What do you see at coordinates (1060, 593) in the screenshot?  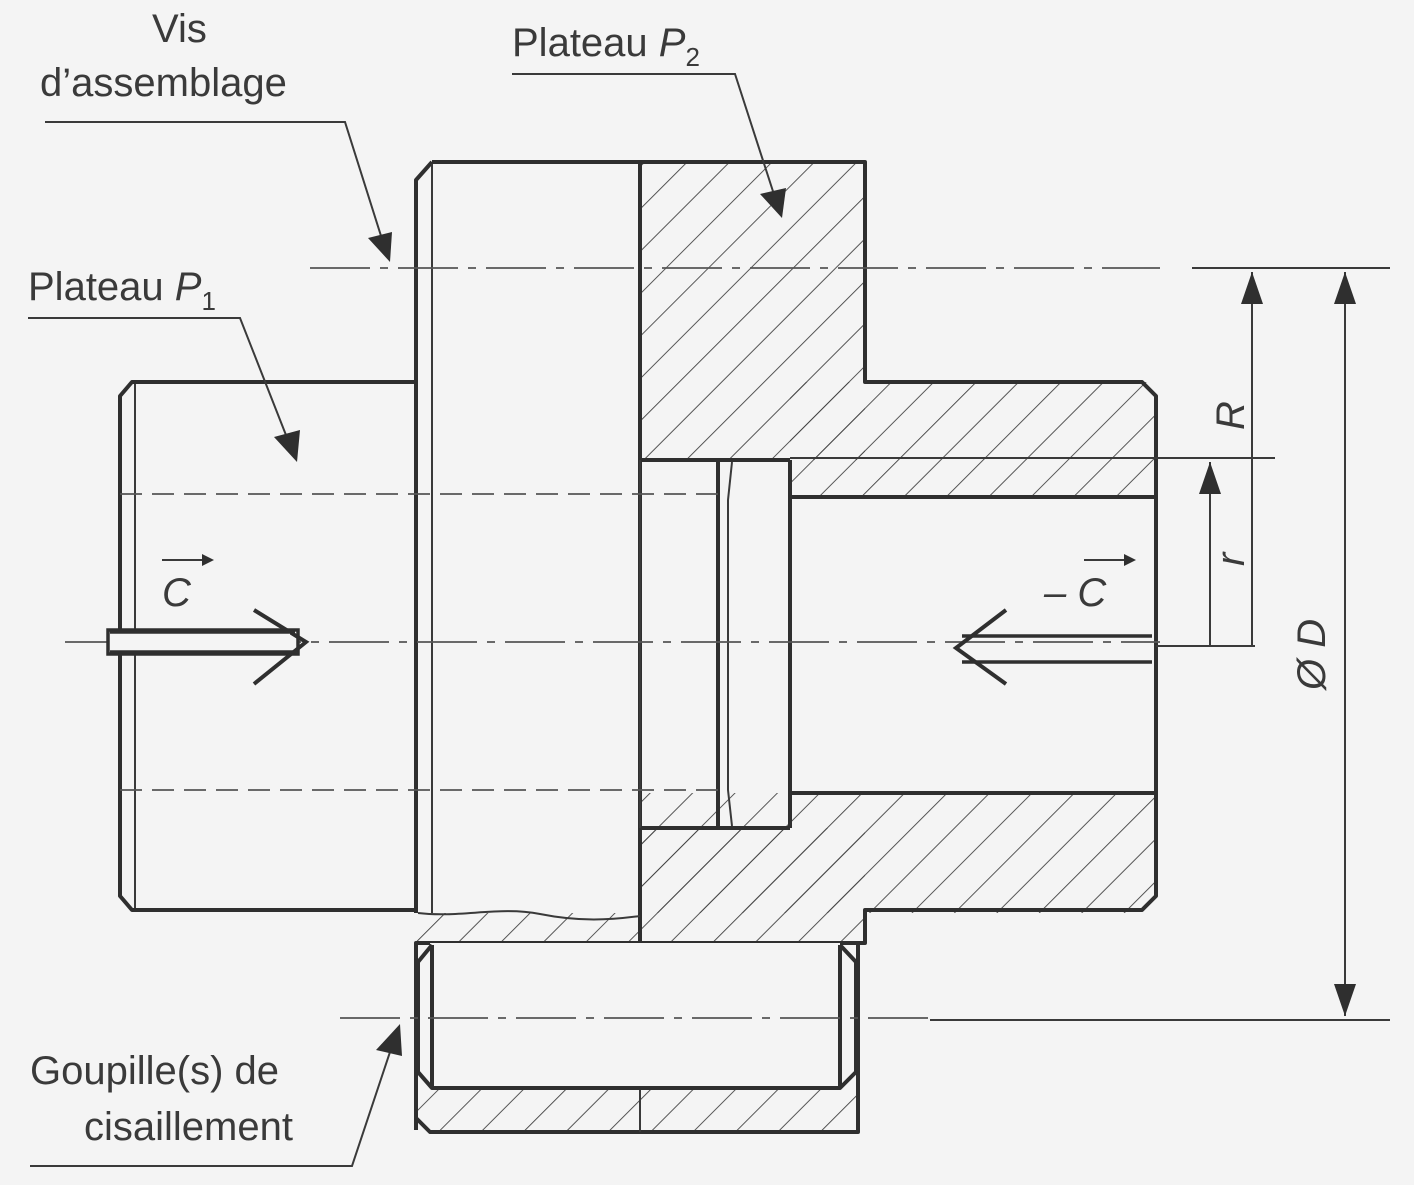 I see `torque-out-sign: –` at bounding box center [1060, 593].